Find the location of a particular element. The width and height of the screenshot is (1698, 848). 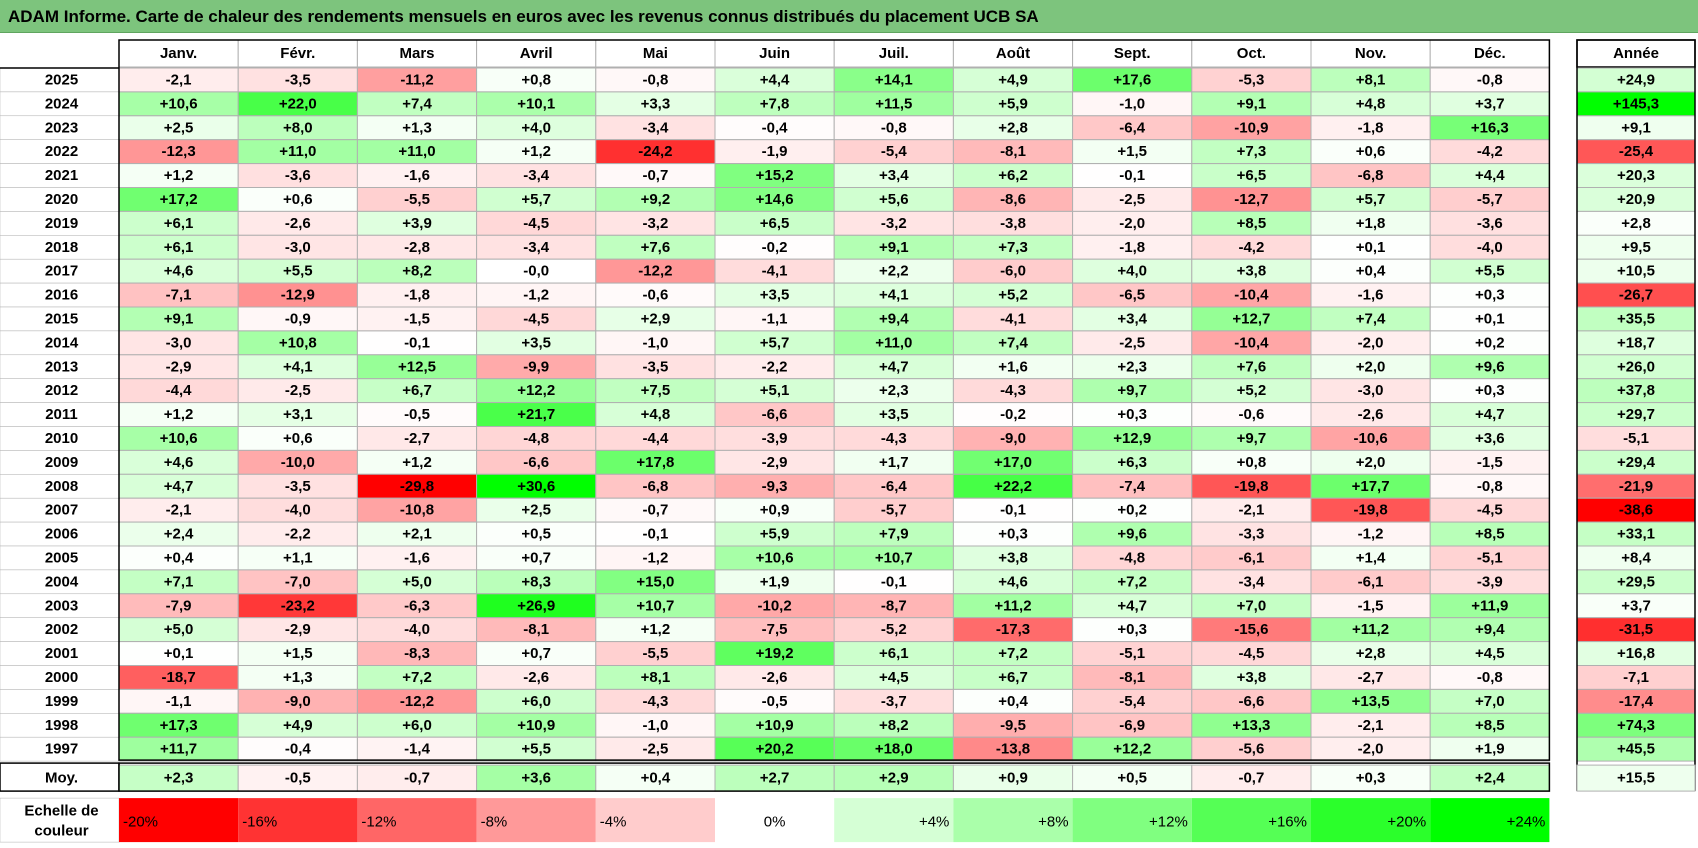

year-label: 2020 is located at coordinates (61, 199).